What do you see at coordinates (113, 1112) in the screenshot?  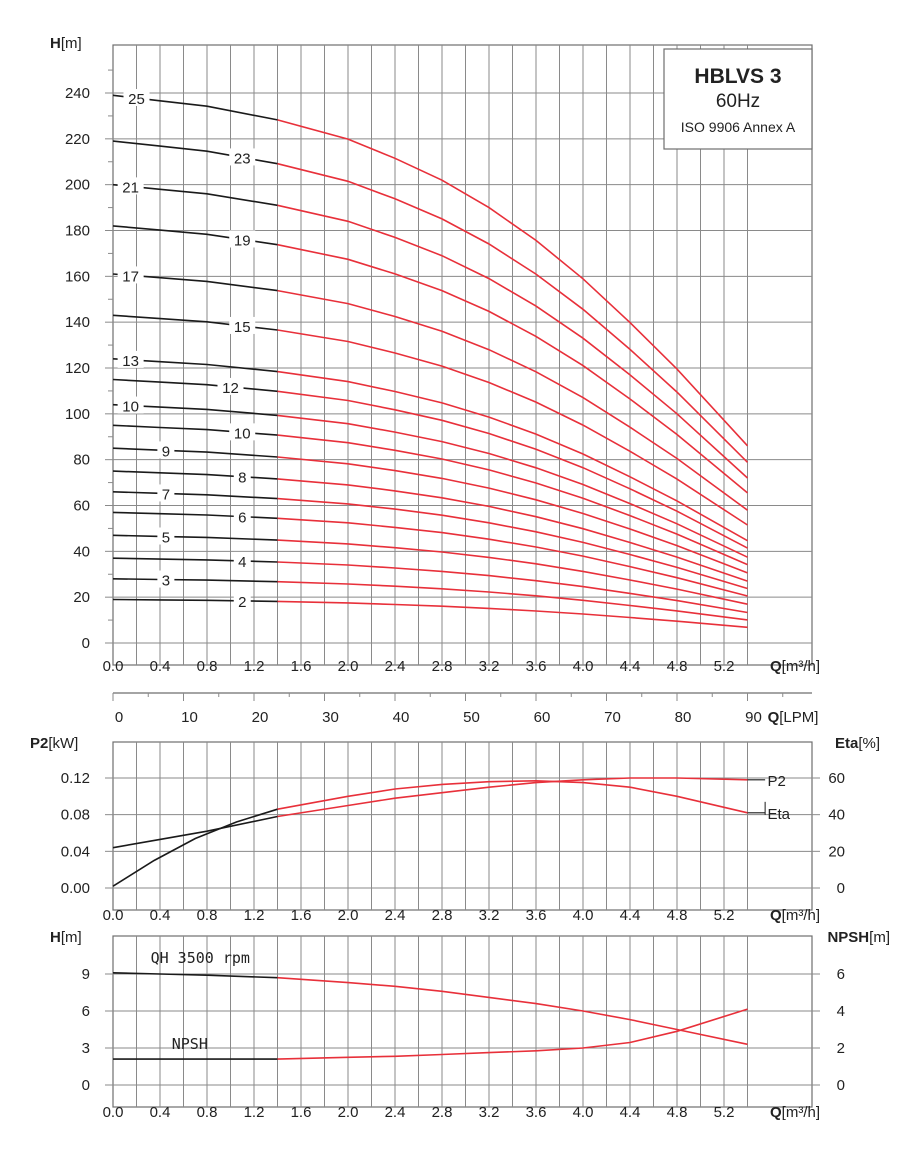 I see `npsh-x-tick-label: 0.0` at bounding box center [113, 1112].